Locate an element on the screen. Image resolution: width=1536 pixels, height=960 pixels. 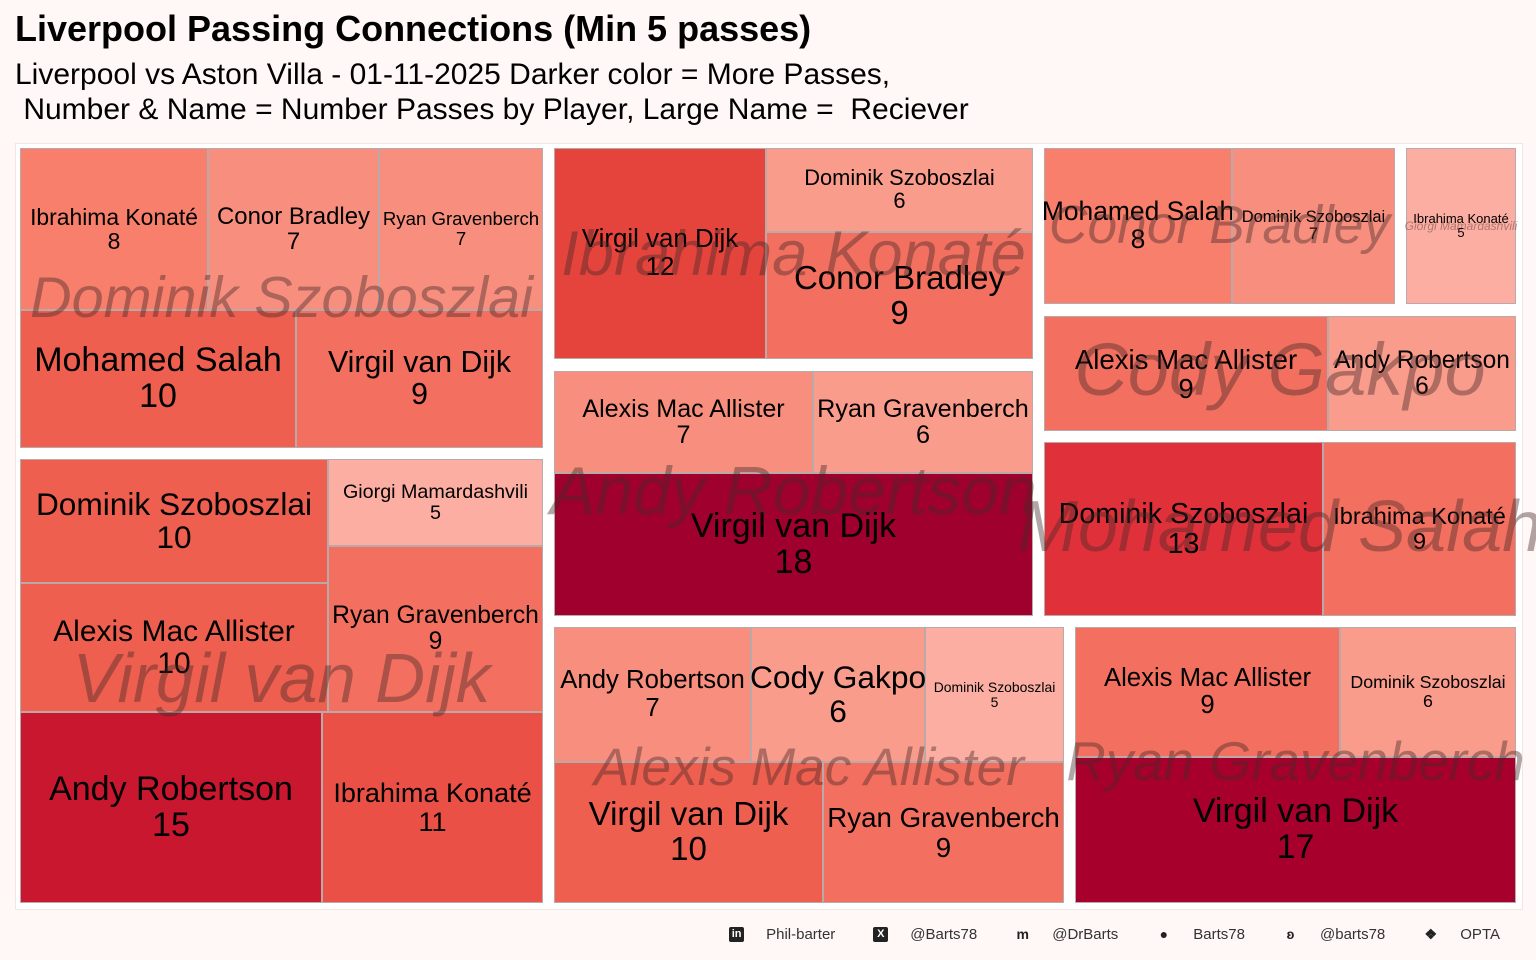
footer-bluesky: @barts78 is located at coordinates (1353, 934).